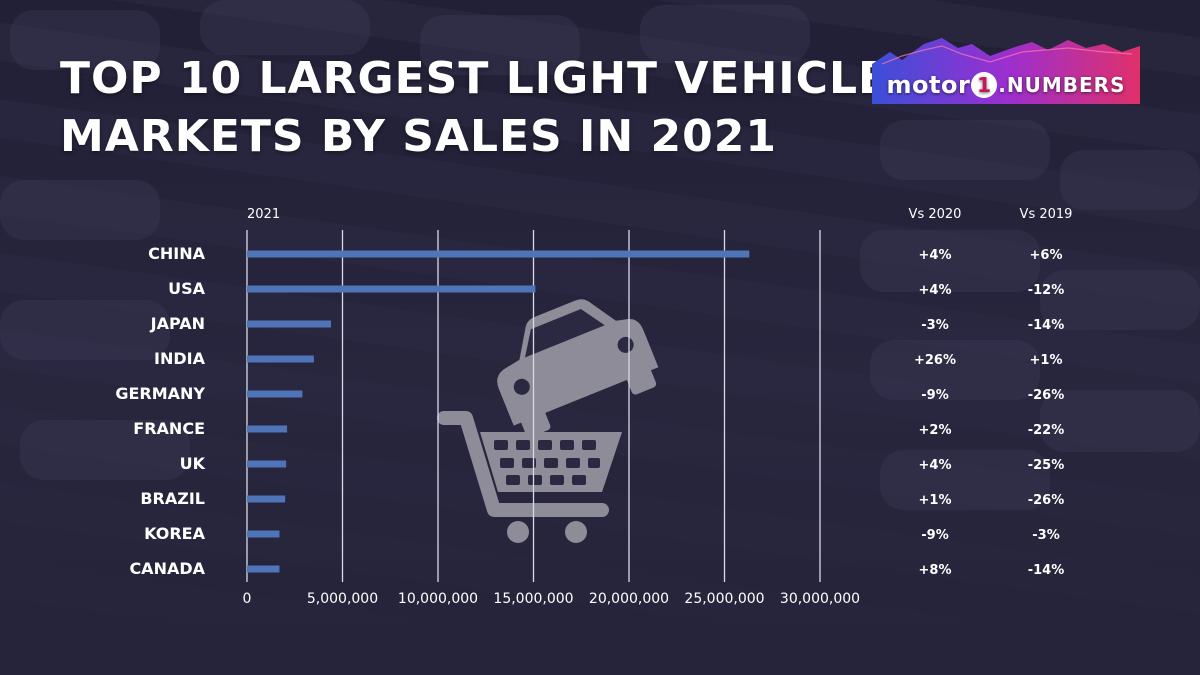 The image size is (1200, 675). I want to click on title-line-2: MARKETS BY SALES IN 2021, so click(419, 136).